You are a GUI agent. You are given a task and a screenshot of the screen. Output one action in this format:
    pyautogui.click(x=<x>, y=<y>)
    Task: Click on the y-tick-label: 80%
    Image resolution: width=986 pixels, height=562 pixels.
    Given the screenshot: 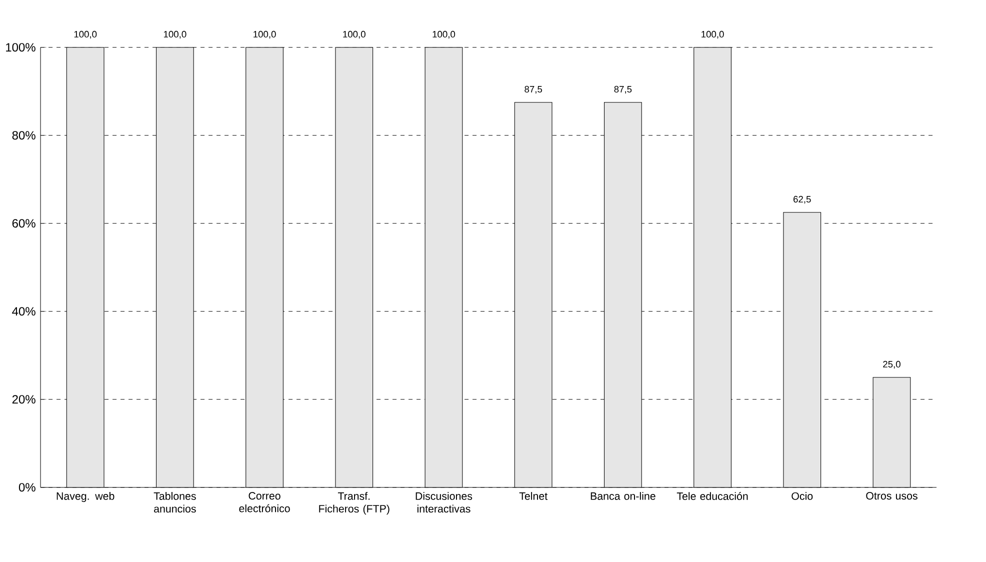 What is the action you would take?
    pyautogui.click(x=24, y=135)
    